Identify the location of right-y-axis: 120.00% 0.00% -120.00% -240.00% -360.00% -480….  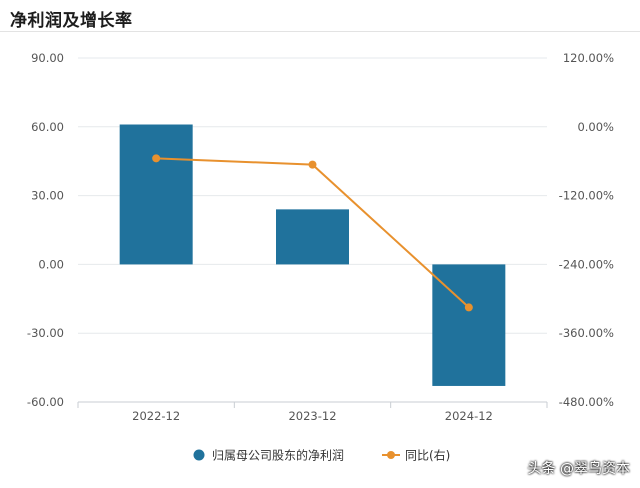
(586, 230).